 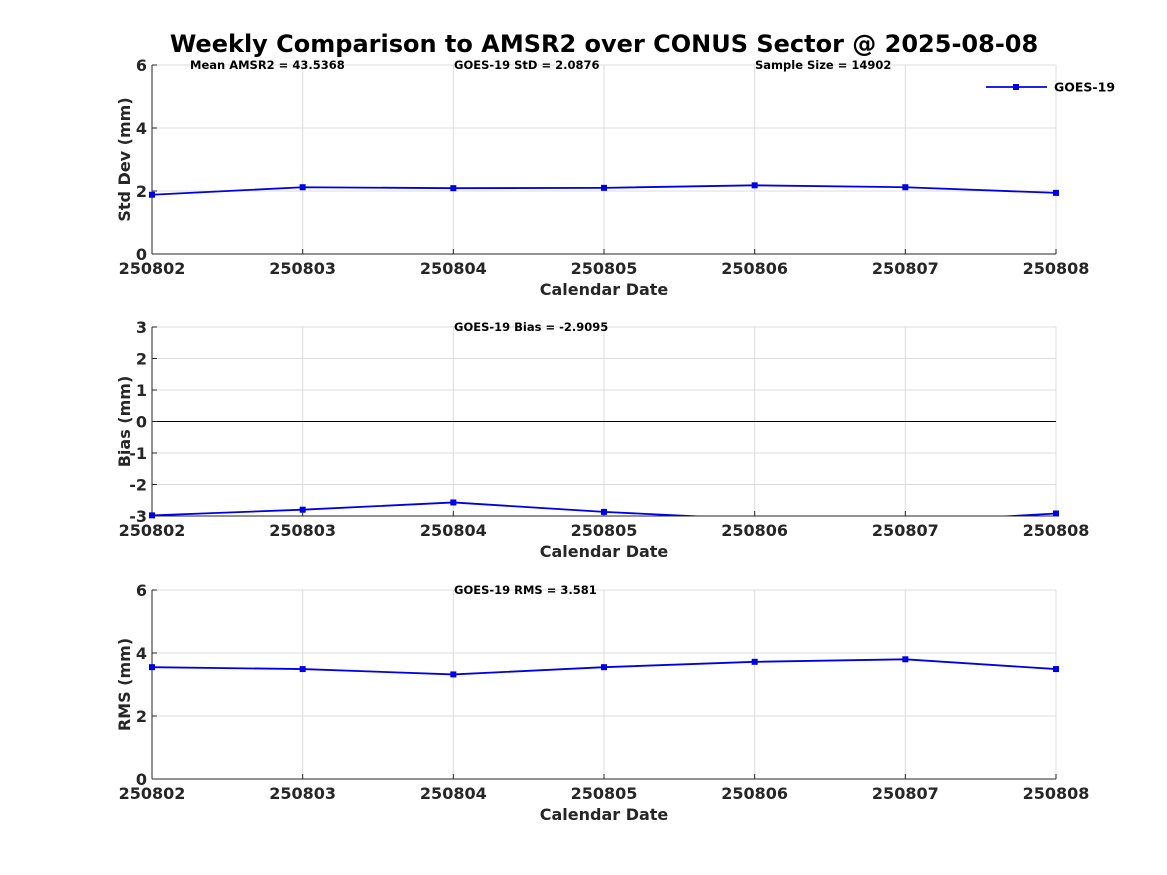 I want to click on y-axis-label: Bias (mm), so click(x=124, y=422).